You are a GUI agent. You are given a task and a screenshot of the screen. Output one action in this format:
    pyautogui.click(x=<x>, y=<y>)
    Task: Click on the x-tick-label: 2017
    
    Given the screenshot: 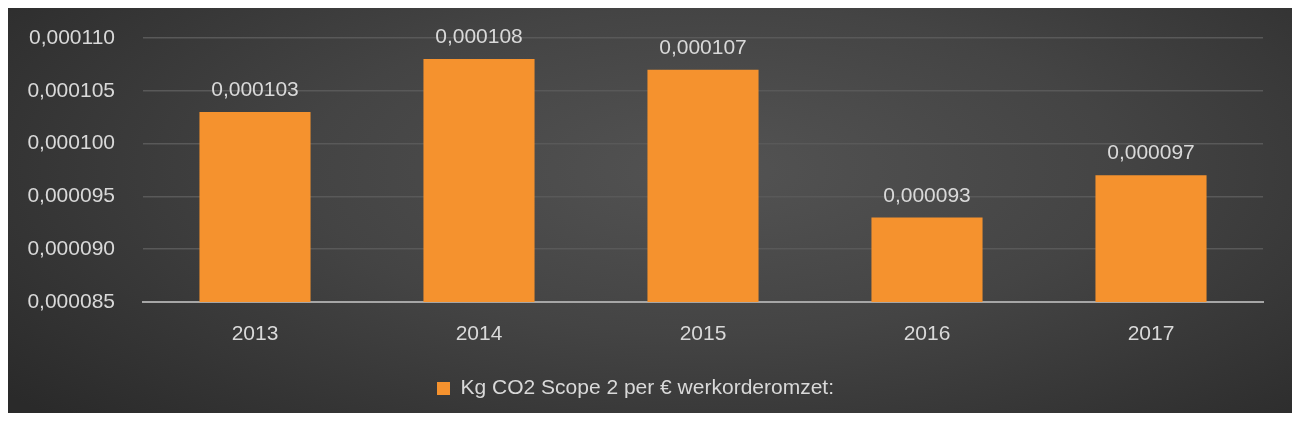 What is the action you would take?
    pyautogui.click(x=1151, y=333)
    